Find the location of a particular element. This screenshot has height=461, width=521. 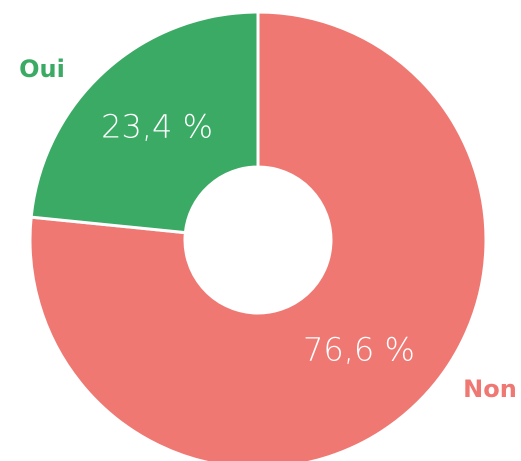

category-label: Non is located at coordinates (490, 389).